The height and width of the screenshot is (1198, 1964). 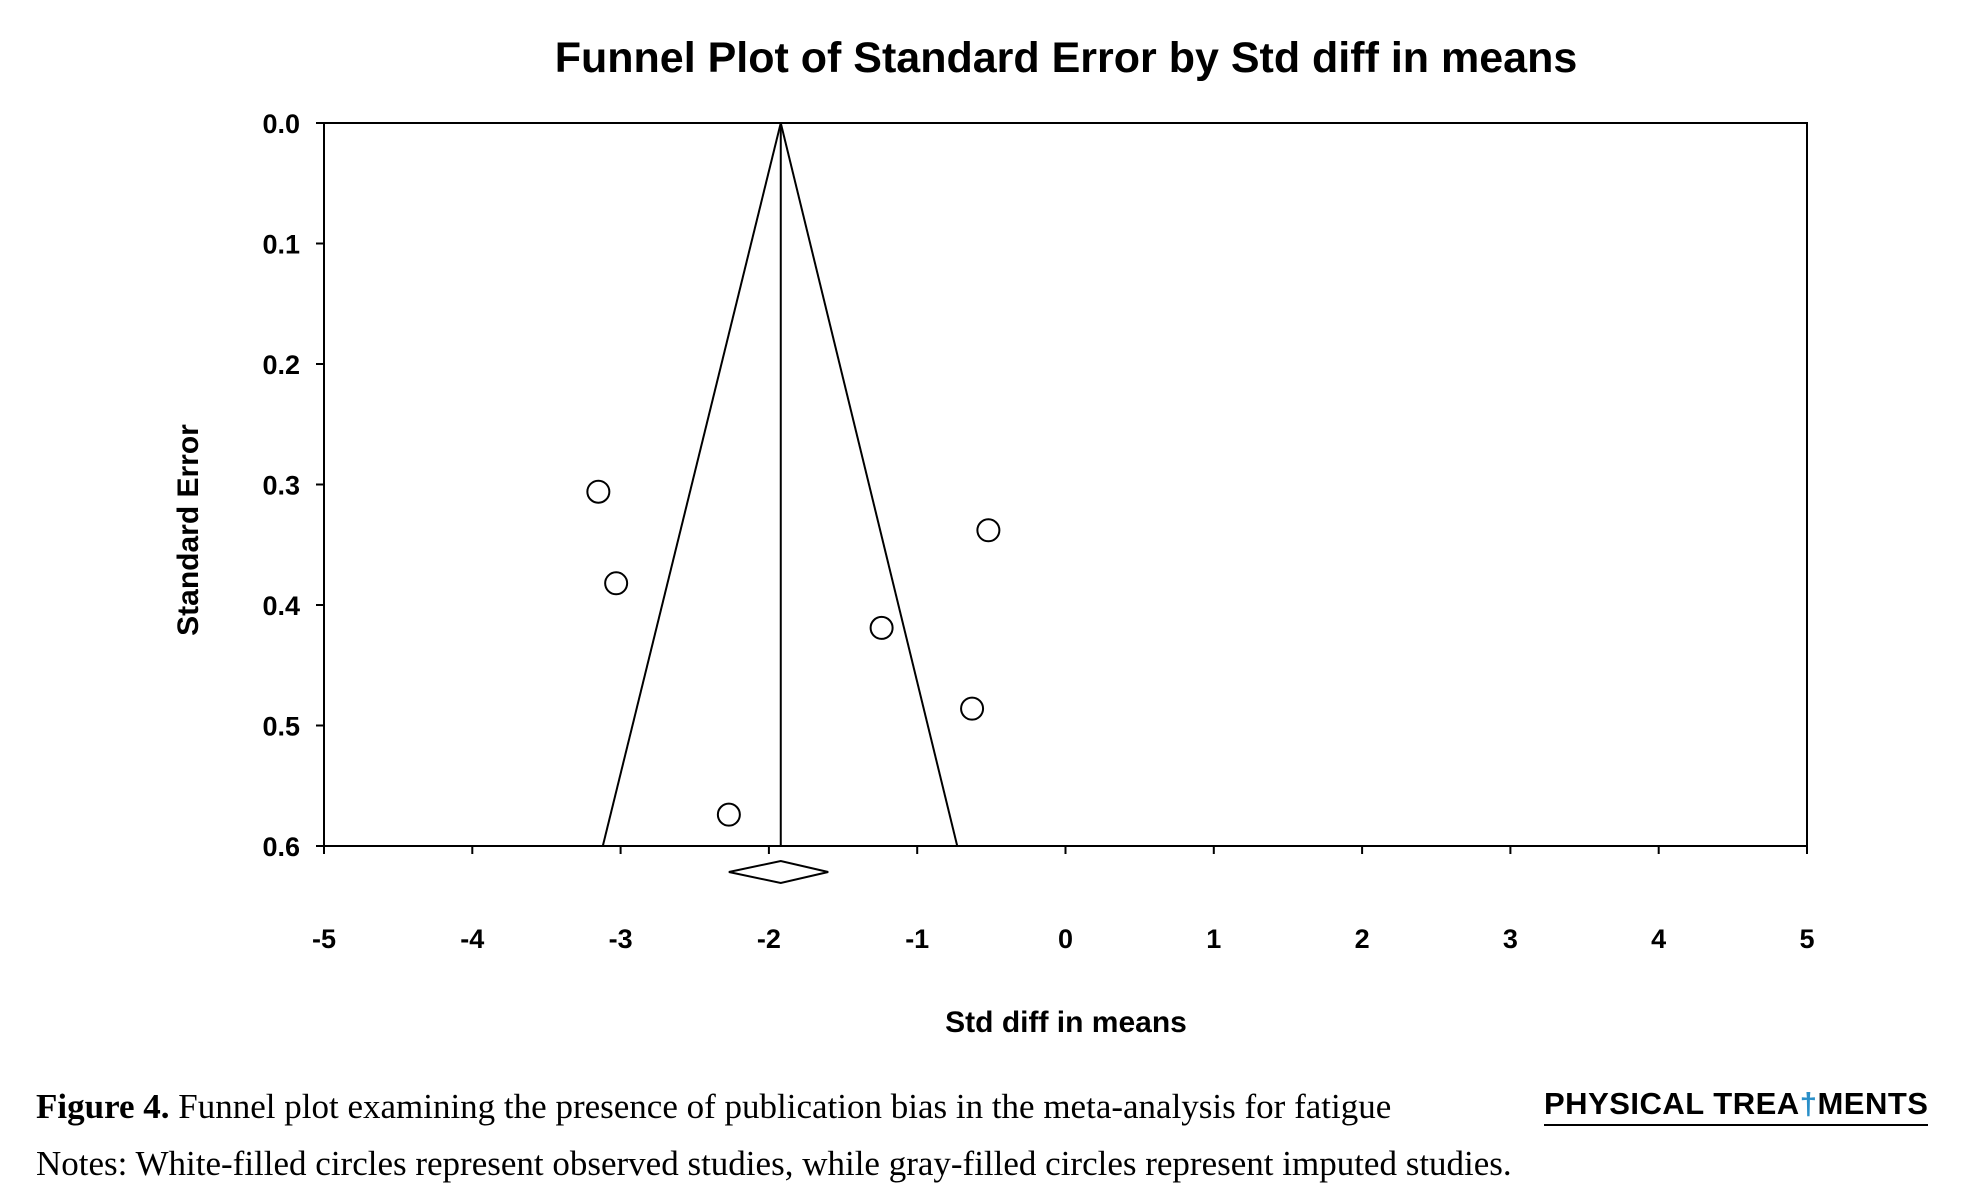 I want to click on x-tick-label: 4, so click(x=1658, y=939).